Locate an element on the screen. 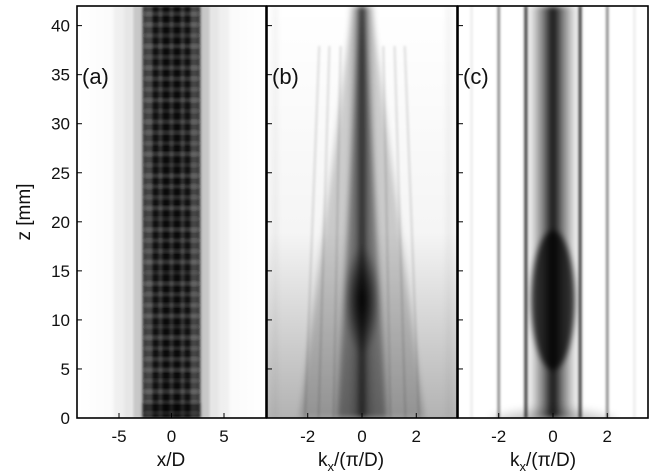  y-tick-label: 25 is located at coordinates (60, 173).